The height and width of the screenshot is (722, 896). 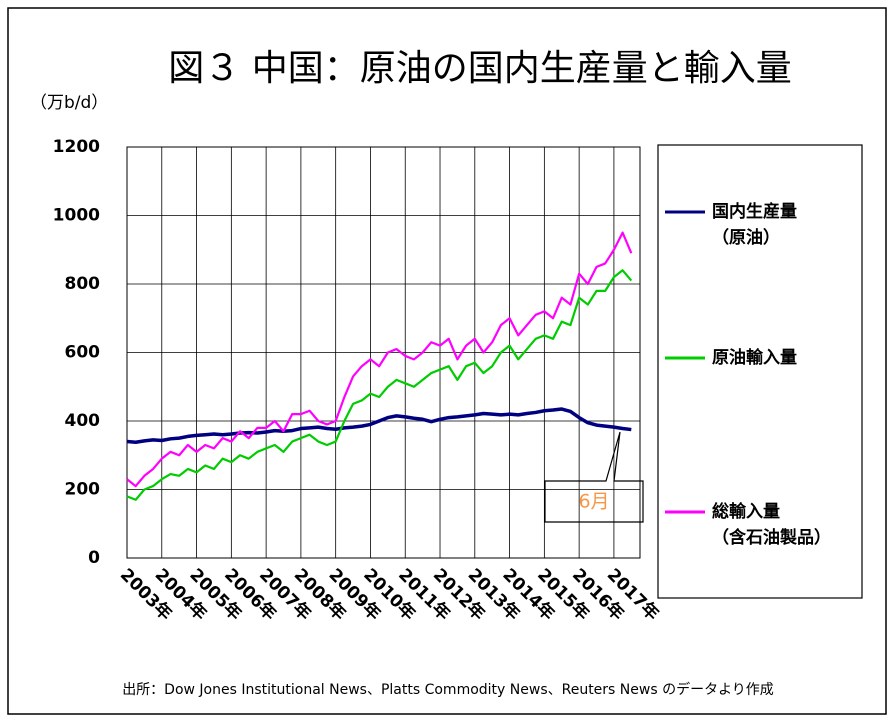 I want to click on annotation: 6月, so click(x=593, y=502).